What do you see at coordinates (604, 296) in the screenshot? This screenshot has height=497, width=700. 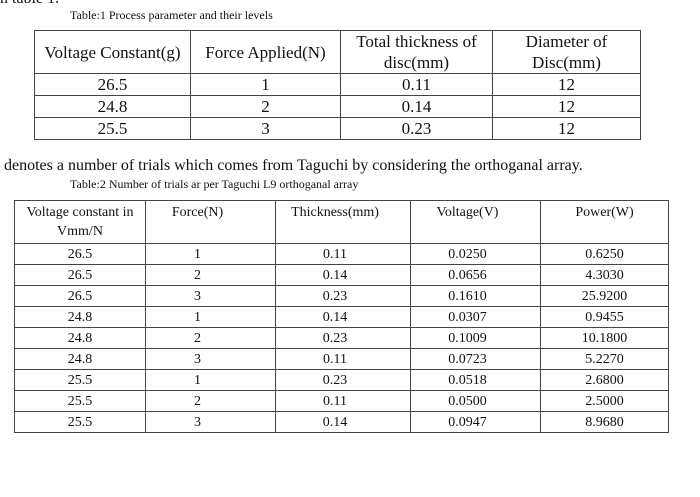 I see `table-cell: 25.9200` at bounding box center [604, 296].